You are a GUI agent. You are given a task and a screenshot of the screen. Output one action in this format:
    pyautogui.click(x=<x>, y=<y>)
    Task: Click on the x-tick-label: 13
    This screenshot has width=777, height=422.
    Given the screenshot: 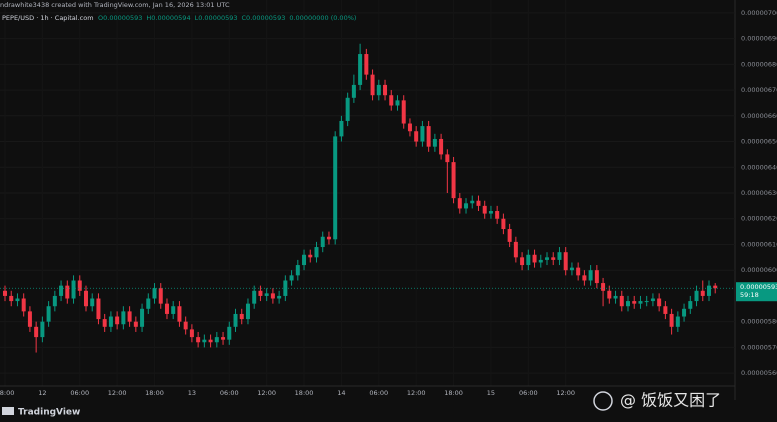 What is the action you would take?
    pyautogui.click(x=192, y=393)
    